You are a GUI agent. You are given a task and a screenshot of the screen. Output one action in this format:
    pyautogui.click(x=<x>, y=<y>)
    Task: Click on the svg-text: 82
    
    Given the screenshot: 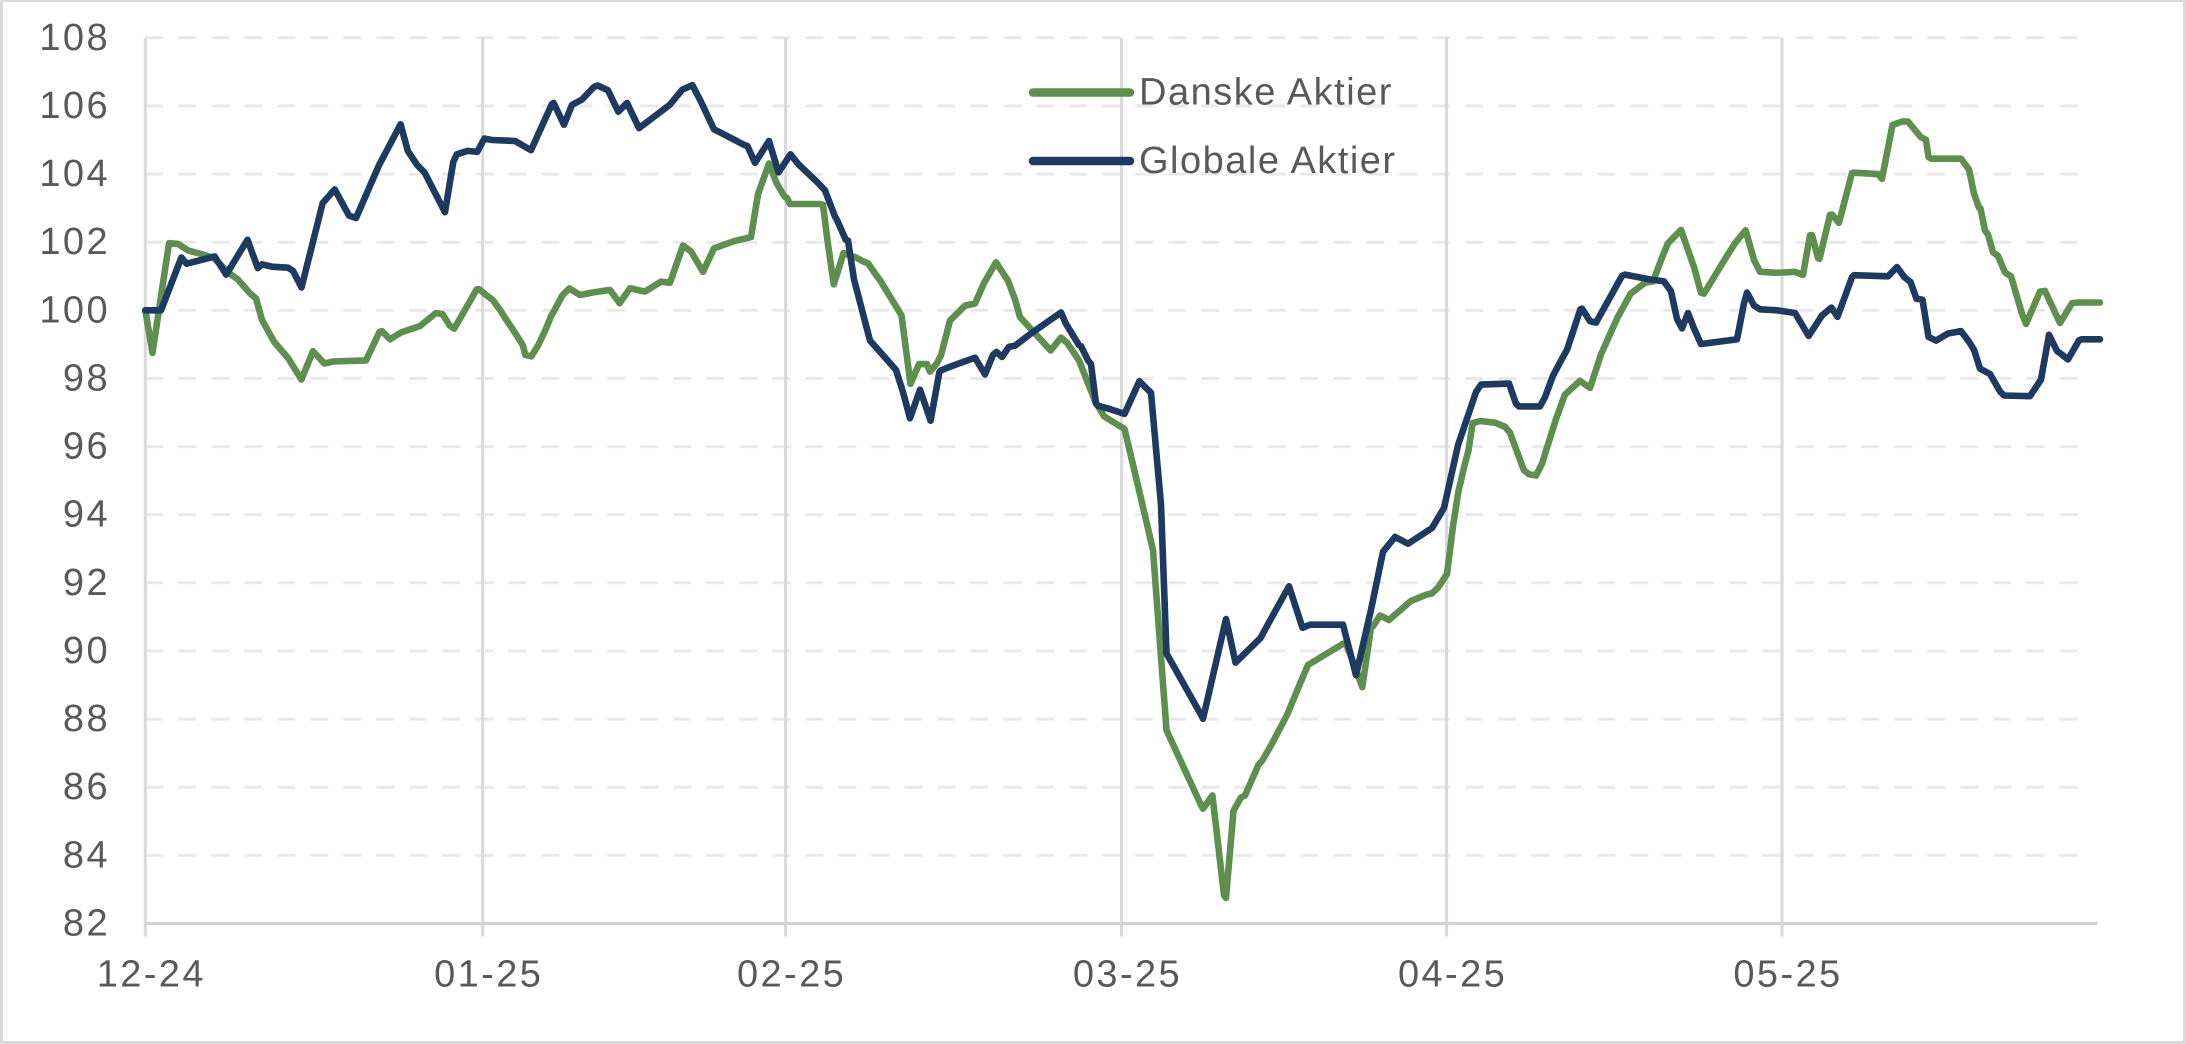 What is the action you would take?
    pyautogui.click(x=86, y=924)
    